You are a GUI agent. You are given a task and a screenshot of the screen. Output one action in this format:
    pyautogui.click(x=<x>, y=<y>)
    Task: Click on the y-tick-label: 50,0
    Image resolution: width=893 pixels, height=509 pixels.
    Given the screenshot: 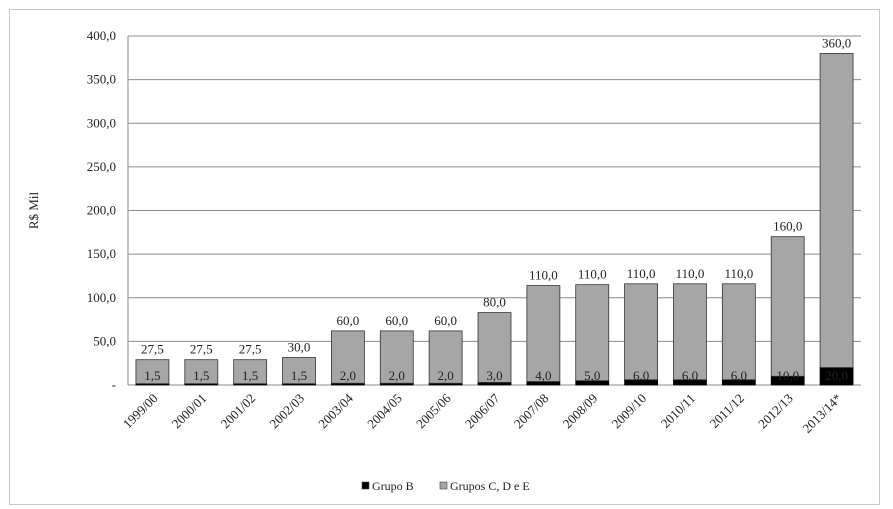 What is the action you would take?
    pyautogui.click(x=104, y=340)
    